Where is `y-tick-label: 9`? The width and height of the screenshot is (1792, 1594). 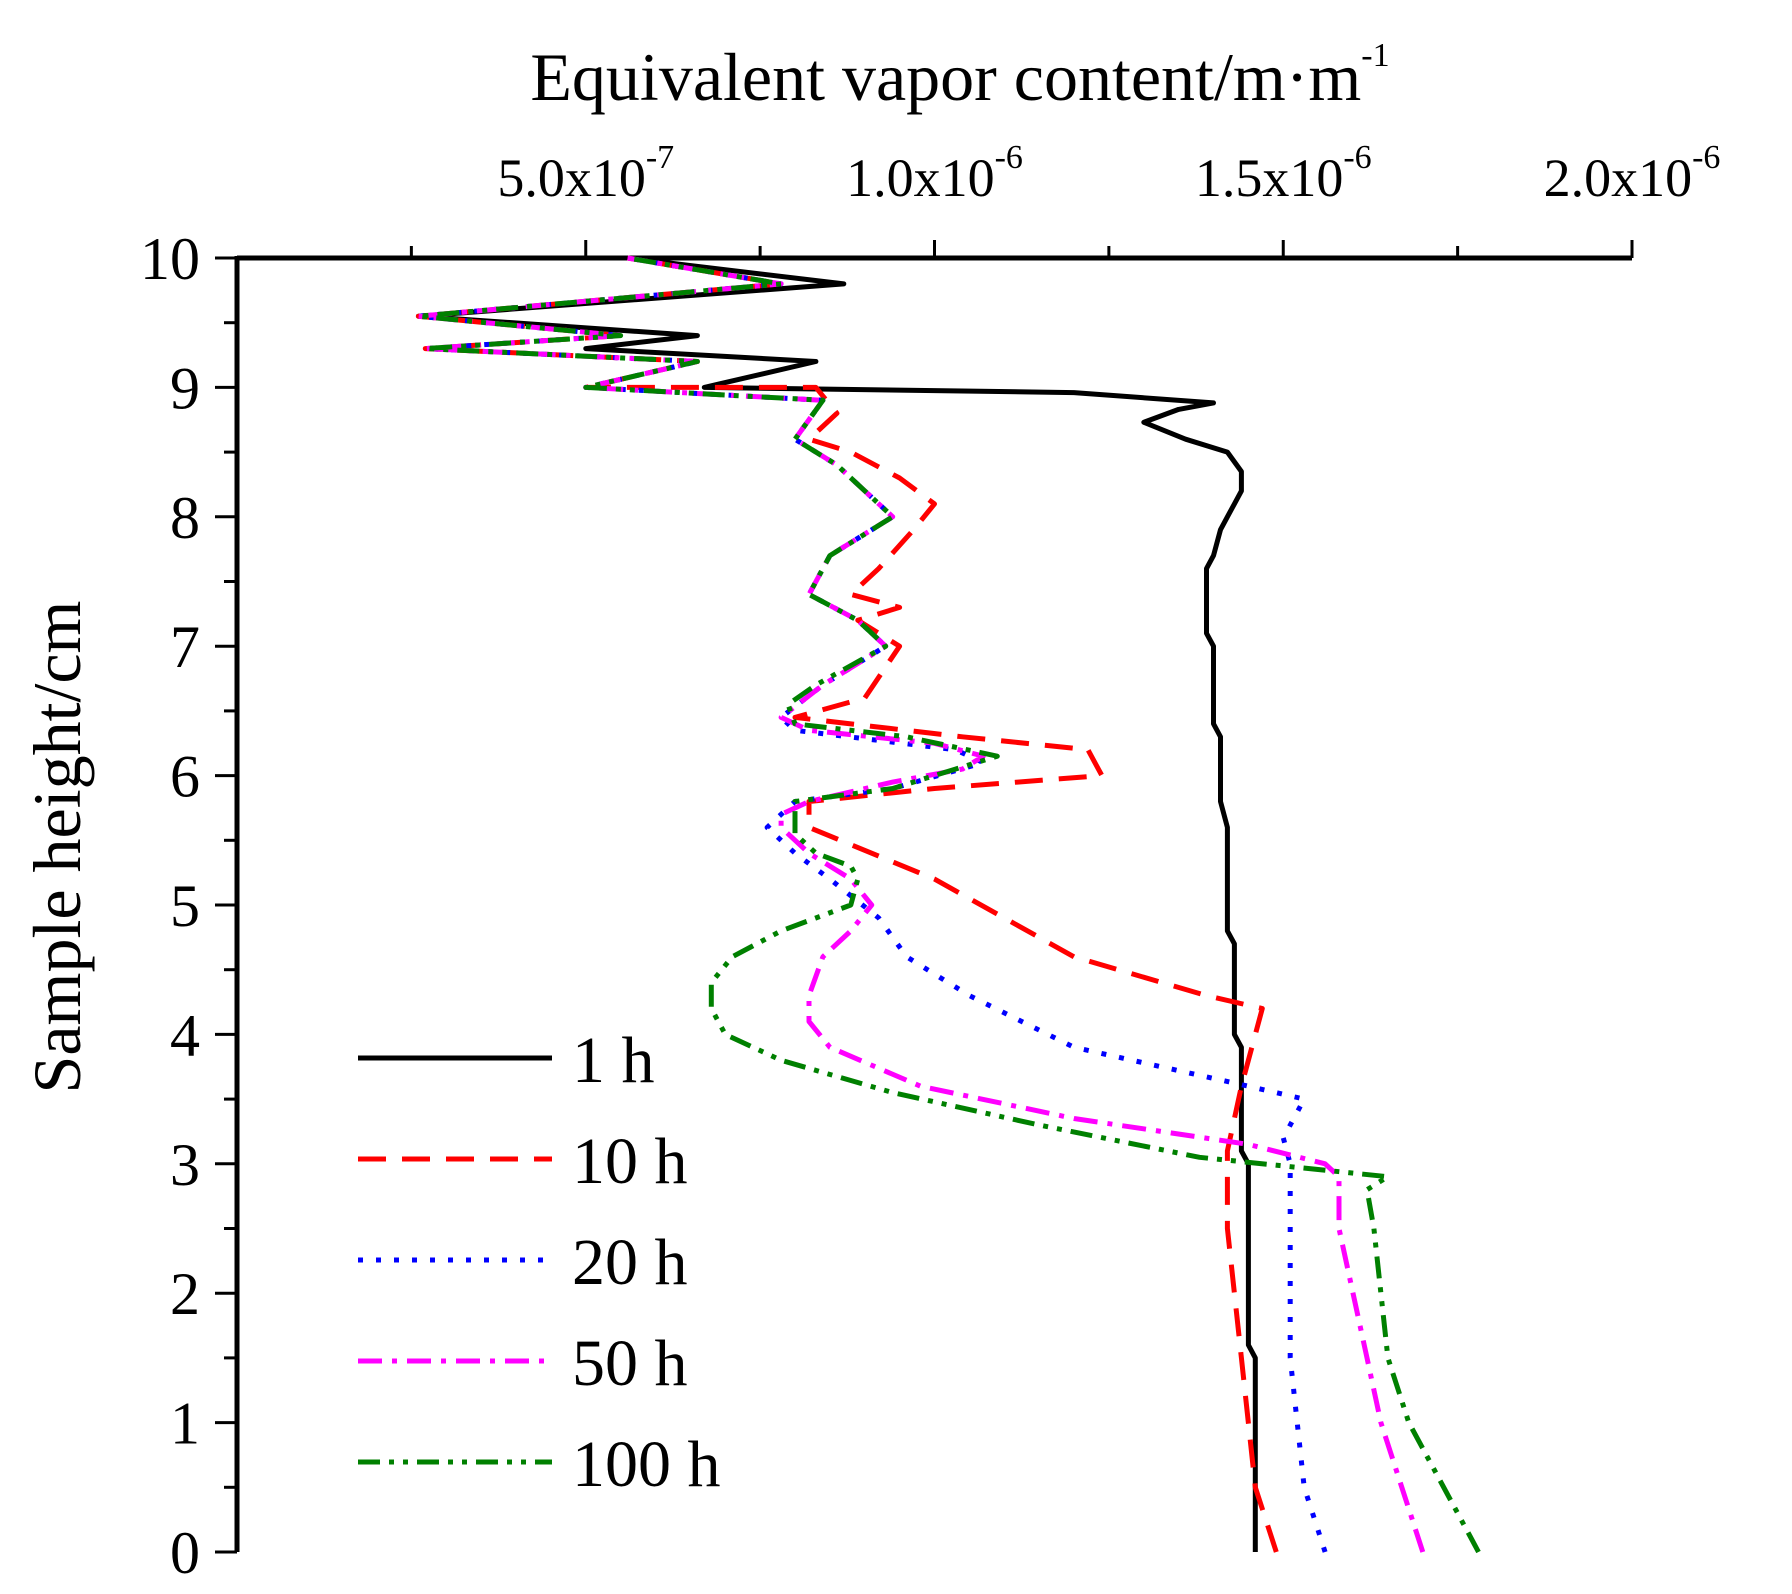
y-tick-label: 9 is located at coordinates (185, 388).